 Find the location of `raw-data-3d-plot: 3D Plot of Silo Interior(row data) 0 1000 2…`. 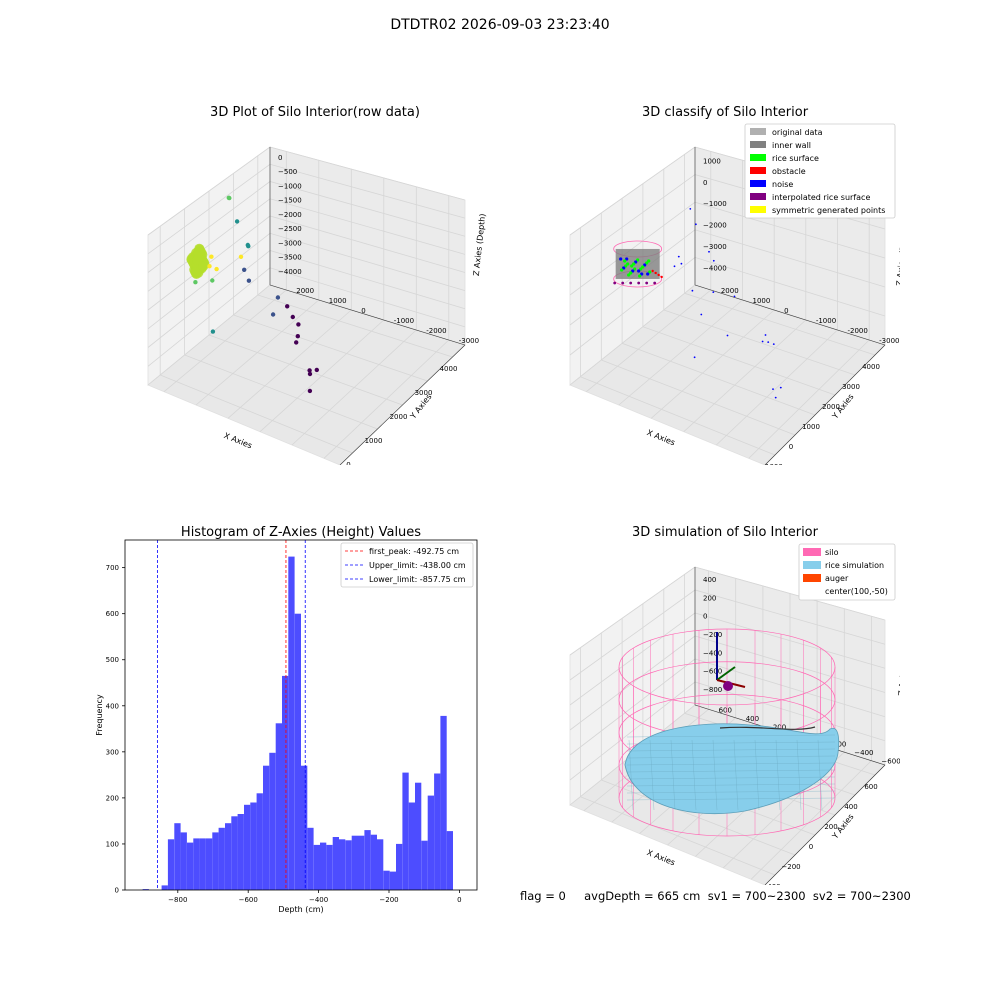

raw-data-3d-plot: 3D Plot of Silo Interior(row data) 0 1000 2… is located at coordinates (317, 285).